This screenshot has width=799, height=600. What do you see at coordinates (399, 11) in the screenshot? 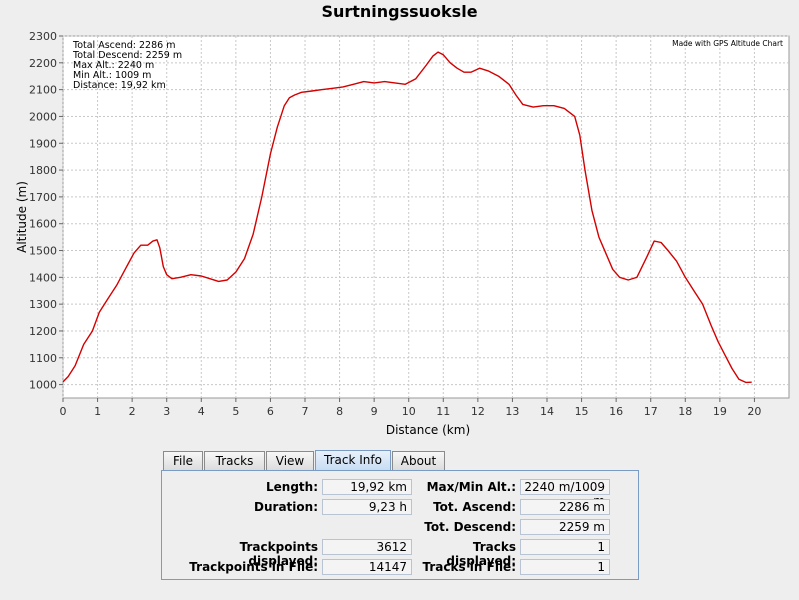
I see `chart-title: Surtningssuoksle` at bounding box center [399, 11].